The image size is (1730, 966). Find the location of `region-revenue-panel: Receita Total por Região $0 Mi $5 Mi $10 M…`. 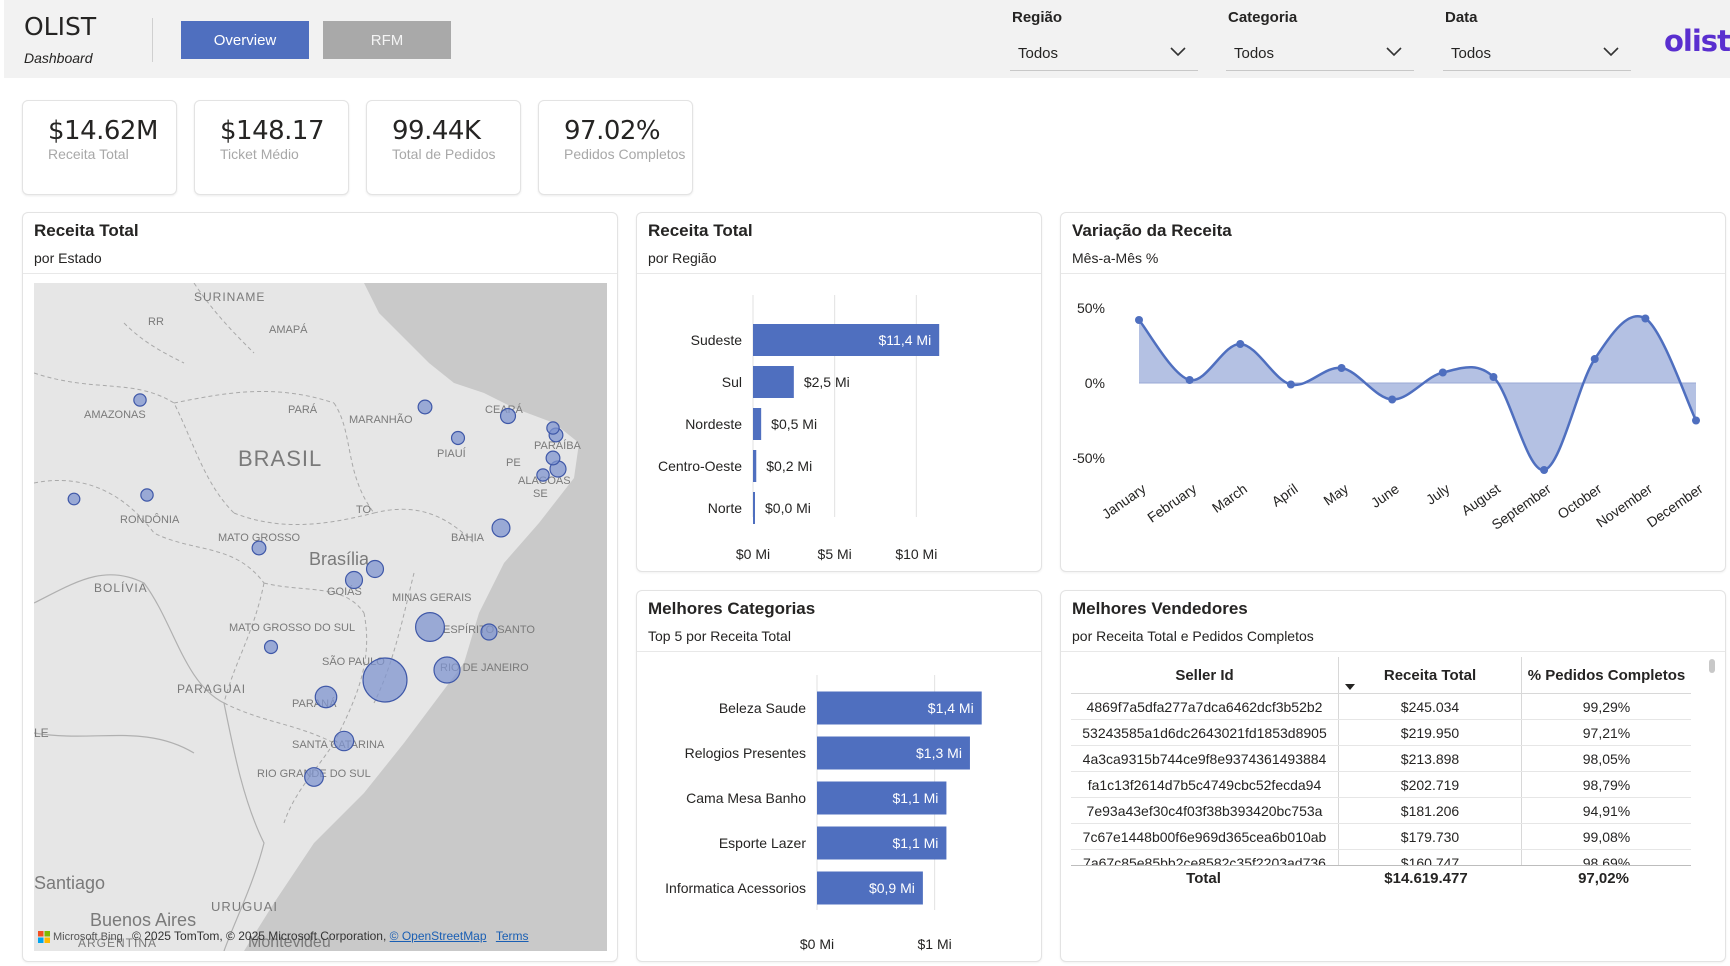

region-revenue-panel: Receita Total por Região $0 Mi $5 Mi $10 M… is located at coordinates (839, 392).